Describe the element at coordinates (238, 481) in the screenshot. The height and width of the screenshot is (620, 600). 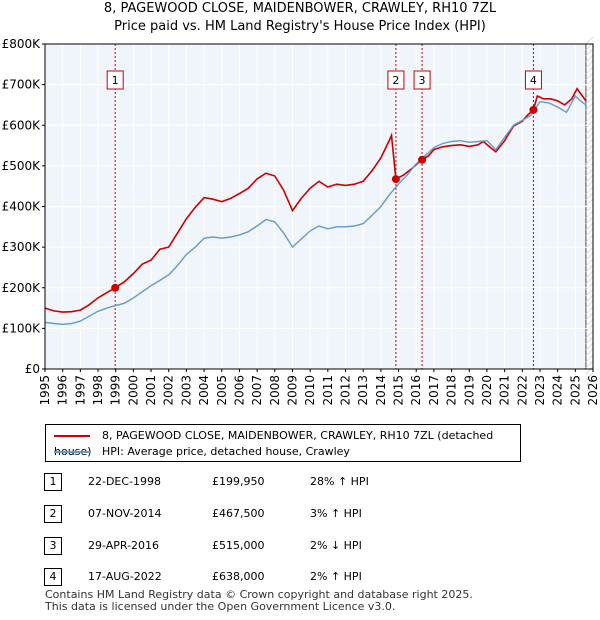
I see `sale-price: £199,950` at that location.